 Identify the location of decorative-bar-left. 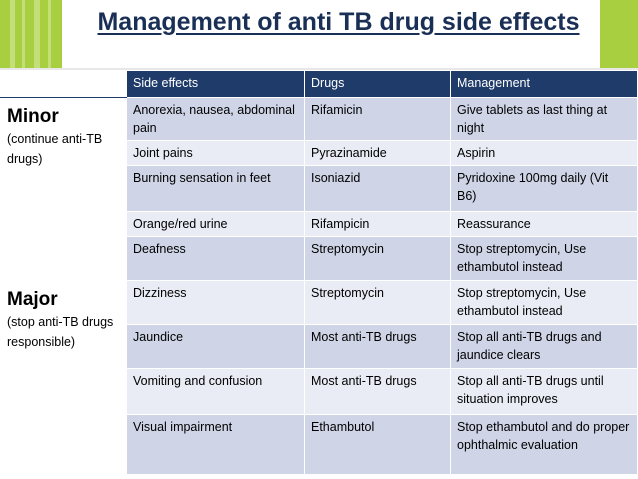
(31, 34).